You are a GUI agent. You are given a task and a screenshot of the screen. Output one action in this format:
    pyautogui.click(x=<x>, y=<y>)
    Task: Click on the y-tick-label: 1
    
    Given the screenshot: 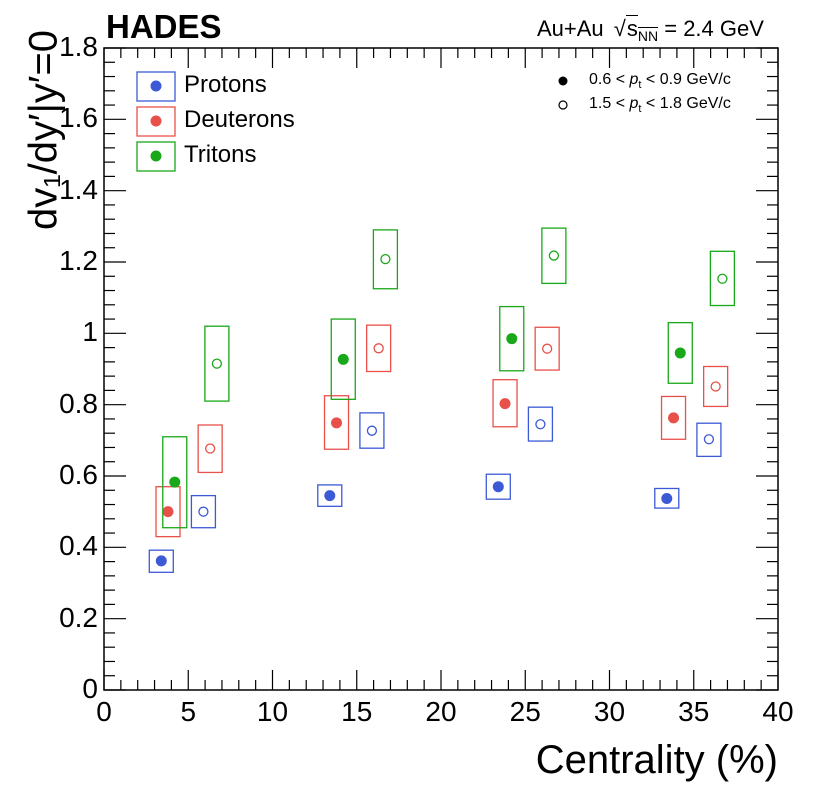 What is the action you would take?
    pyautogui.click(x=90, y=332)
    